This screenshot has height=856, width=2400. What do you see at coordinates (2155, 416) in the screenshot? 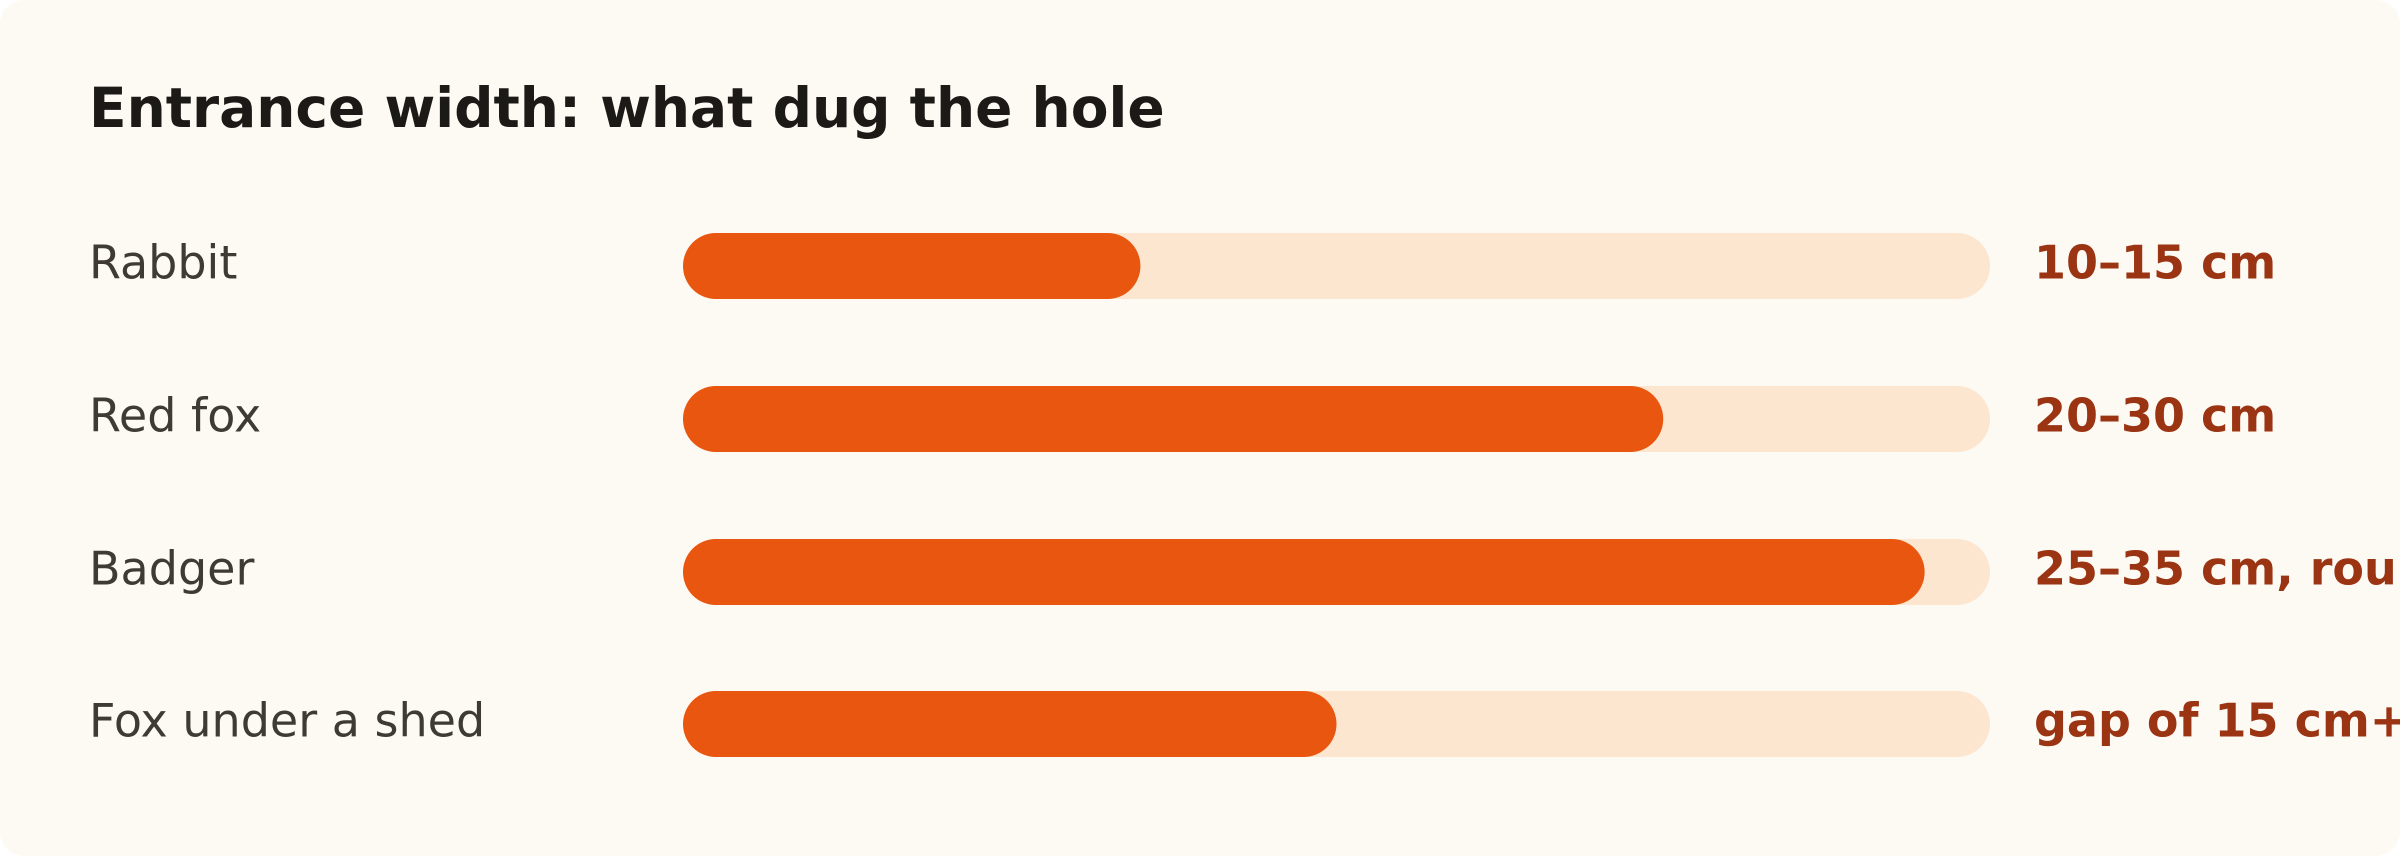
I see `range-label: 20–30 cm` at bounding box center [2155, 416].